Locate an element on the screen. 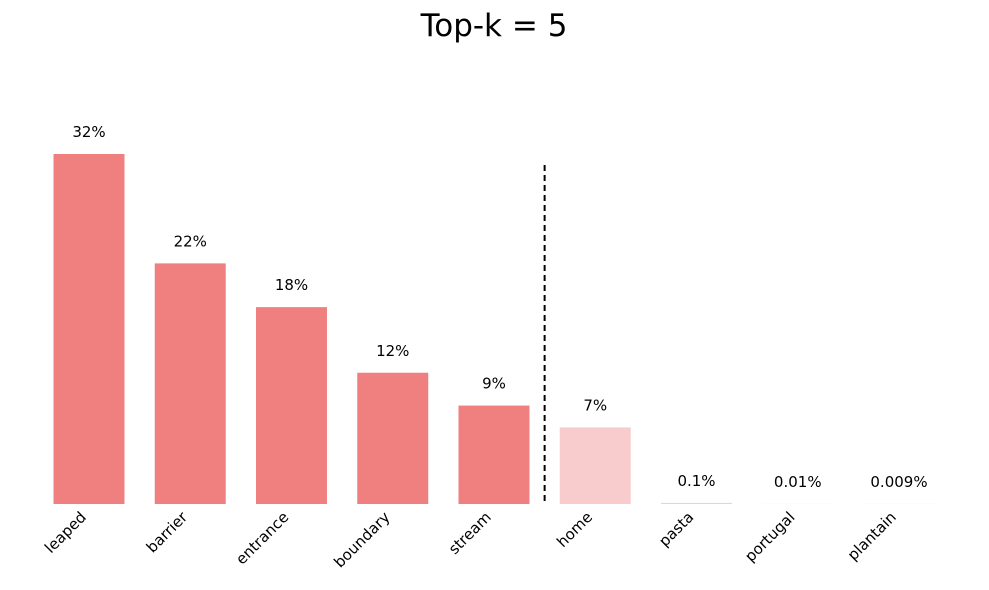 The image size is (989, 590). value-label: 7% is located at coordinates (595, 405).